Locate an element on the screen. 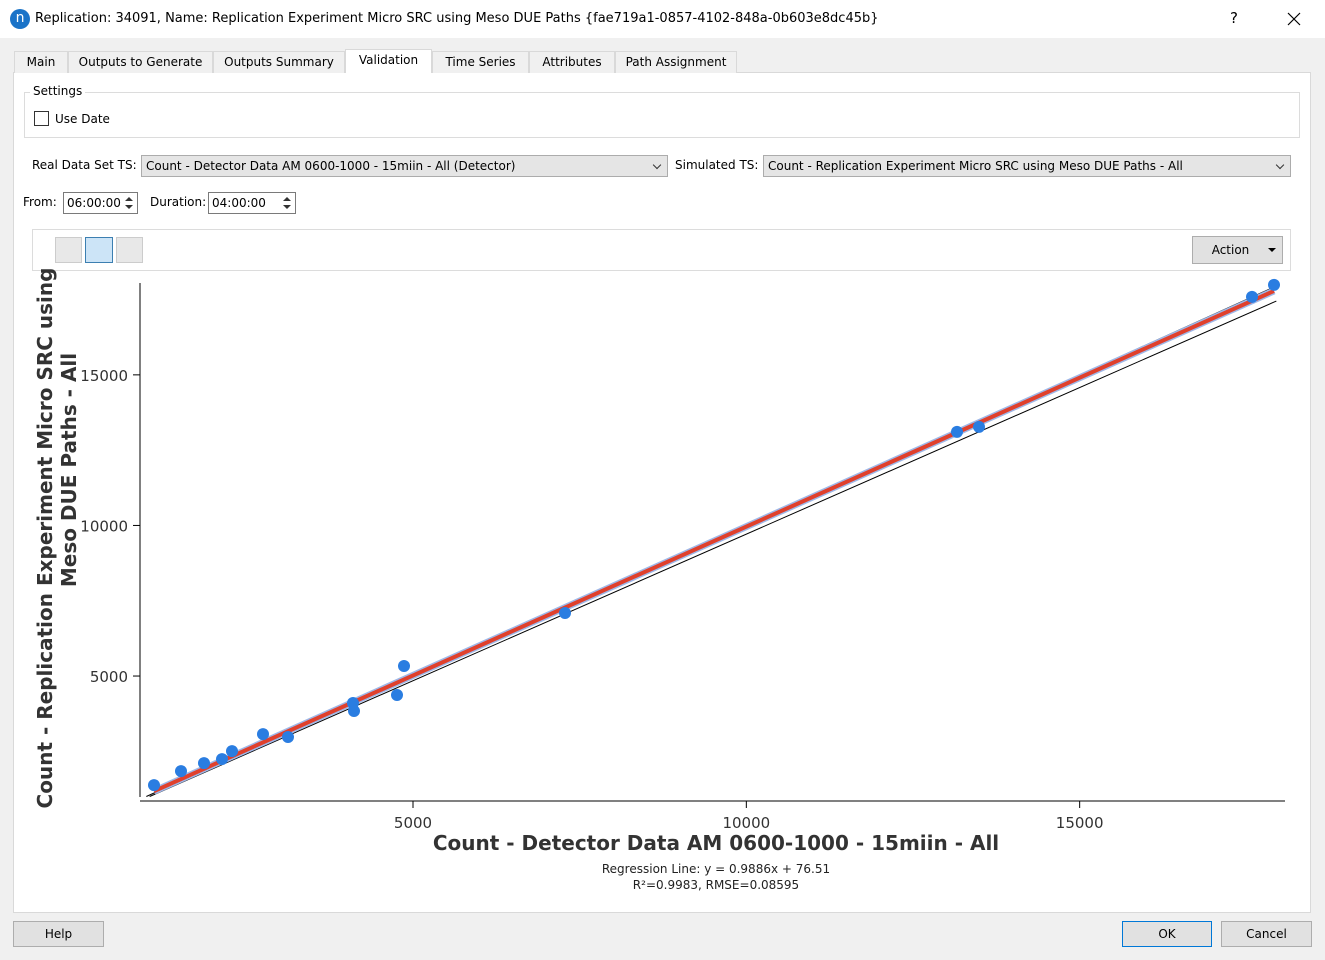 The height and width of the screenshot is (960, 1325). grid-view-button is located at coordinates (129, 250).